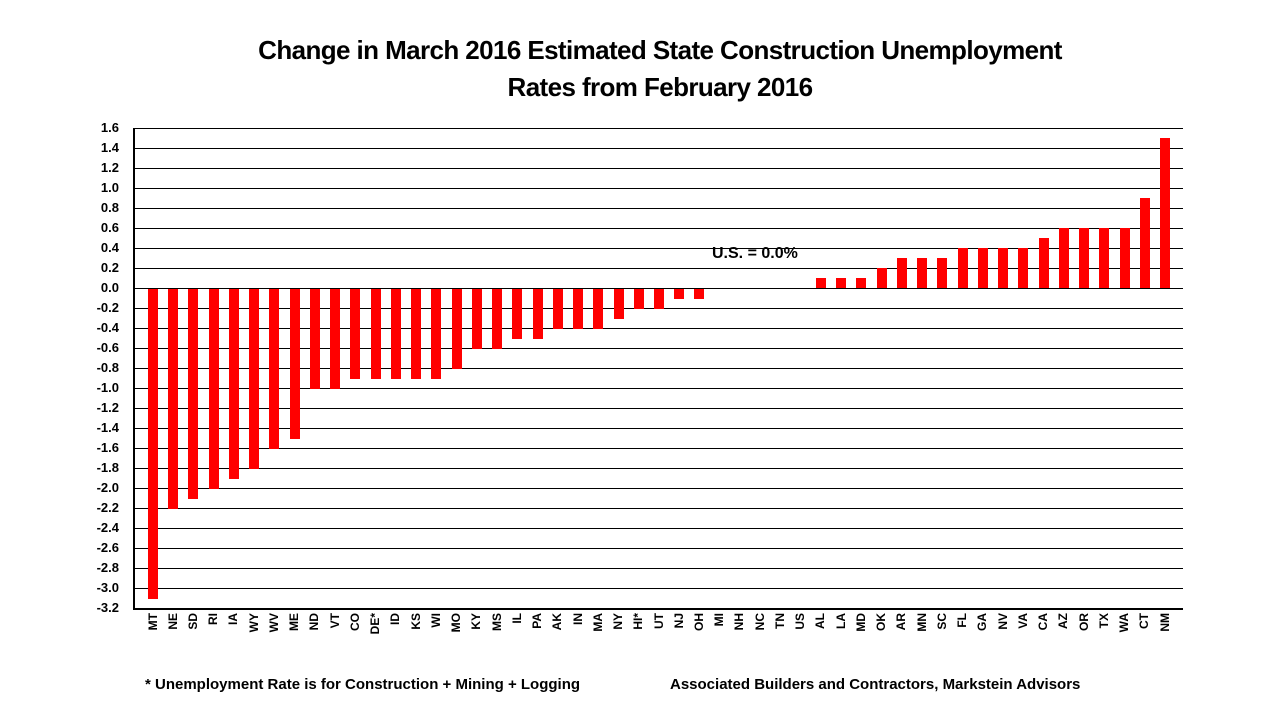 The height and width of the screenshot is (720, 1280). I want to click on y-axis-tick-label: -2.4, so click(107, 527).